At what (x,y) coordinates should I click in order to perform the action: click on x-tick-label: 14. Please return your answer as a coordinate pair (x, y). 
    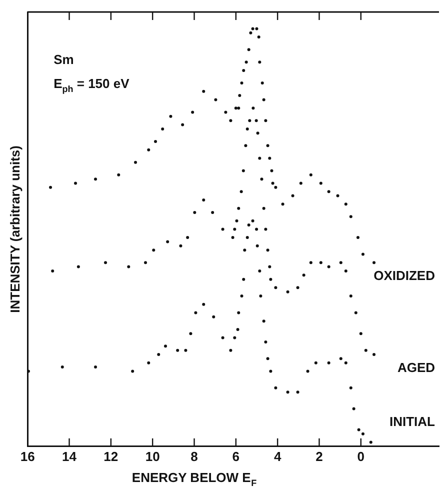
    Looking at the image, I should click on (70, 456).